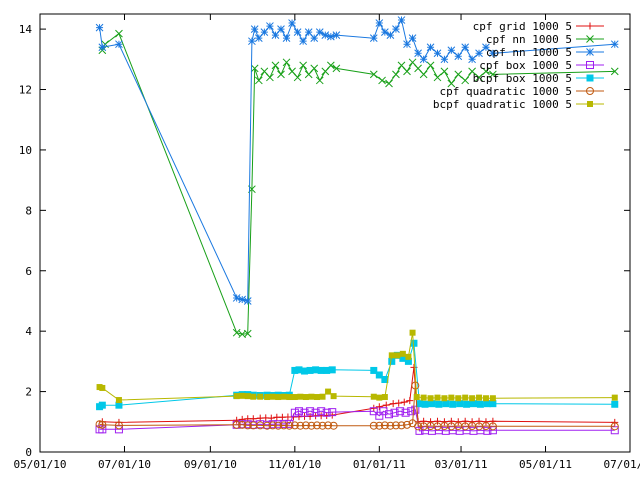 The height and width of the screenshot is (480, 640). I want to click on y-tick-label: 4, so click(28, 331).